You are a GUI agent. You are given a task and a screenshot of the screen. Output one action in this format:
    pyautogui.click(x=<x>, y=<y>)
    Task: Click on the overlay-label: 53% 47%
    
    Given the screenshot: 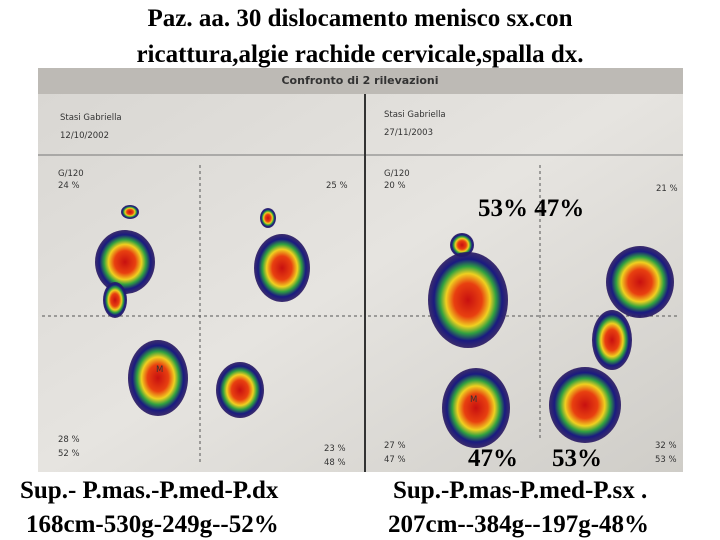 What is the action you would take?
    pyautogui.click(x=531, y=208)
    